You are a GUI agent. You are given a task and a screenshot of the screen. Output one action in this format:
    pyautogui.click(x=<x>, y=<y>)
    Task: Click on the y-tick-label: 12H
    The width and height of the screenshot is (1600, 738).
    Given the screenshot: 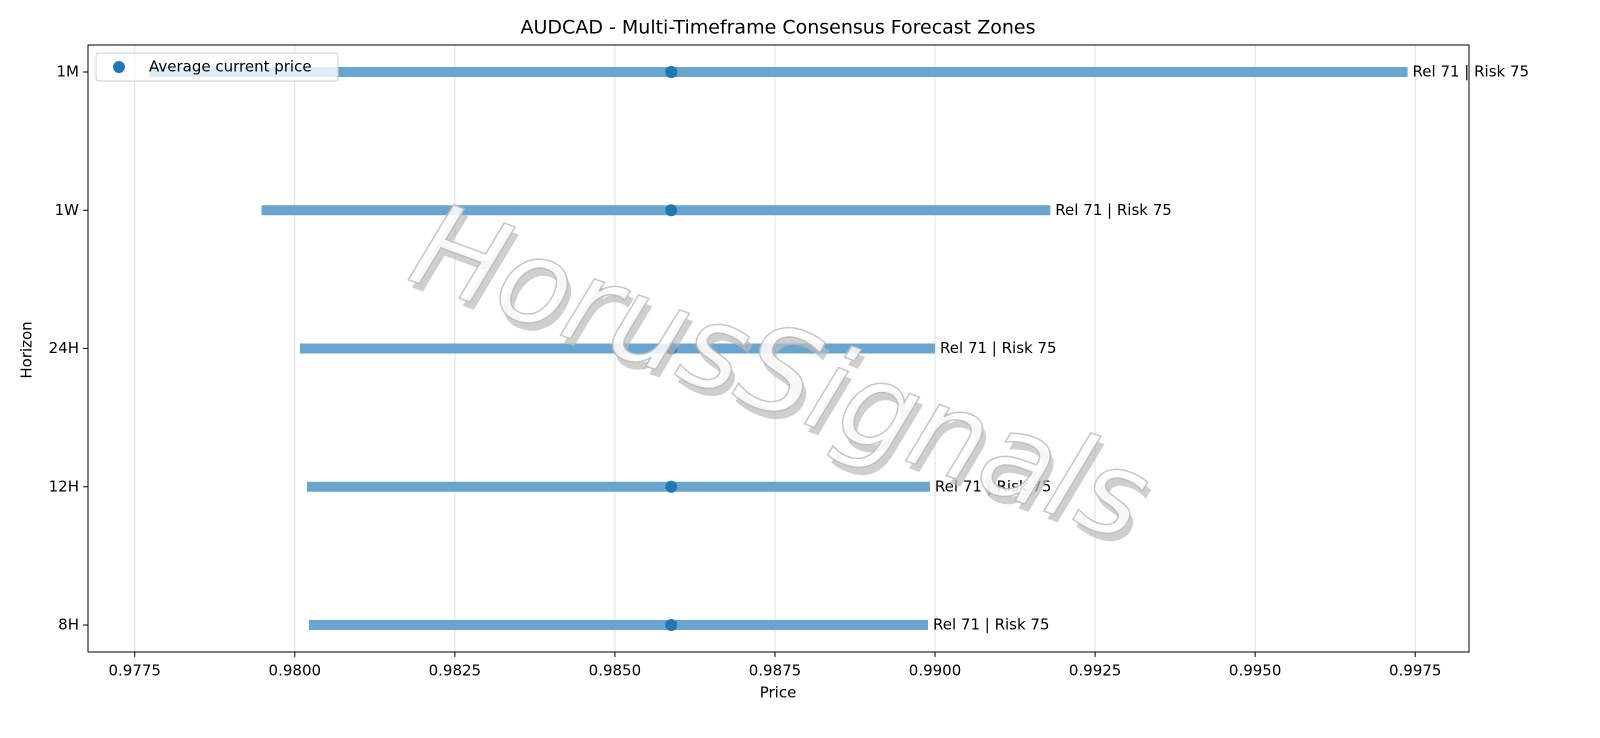 What is the action you would take?
    pyautogui.click(x=64, y=486)
    